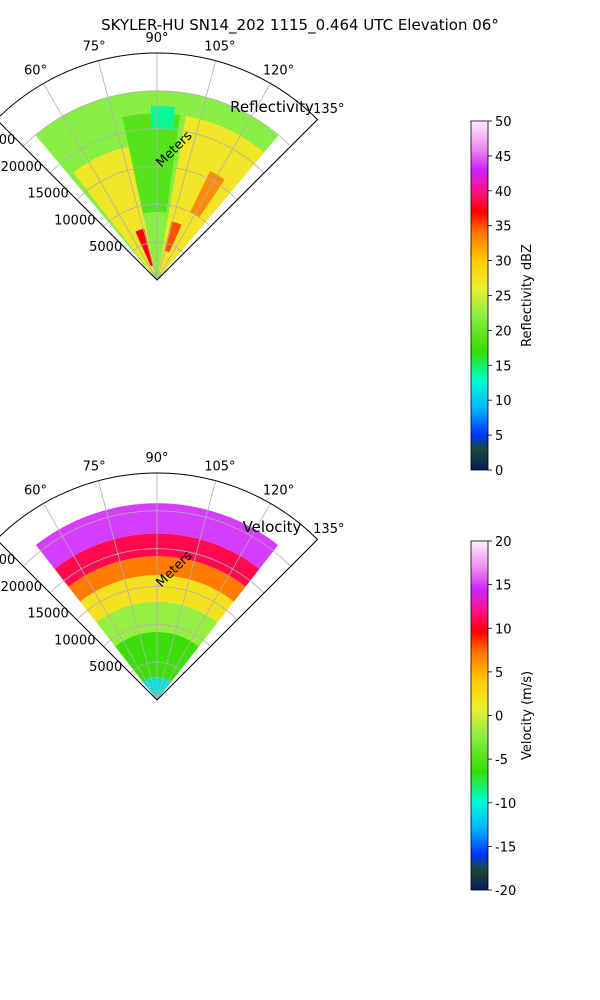 The width and height of the screenshot is (600, 1000). What do you see at coordinates (503, 157) in the screenshot?
I see `colorbar-tick-label: 45` at bounding box center [503, 157].